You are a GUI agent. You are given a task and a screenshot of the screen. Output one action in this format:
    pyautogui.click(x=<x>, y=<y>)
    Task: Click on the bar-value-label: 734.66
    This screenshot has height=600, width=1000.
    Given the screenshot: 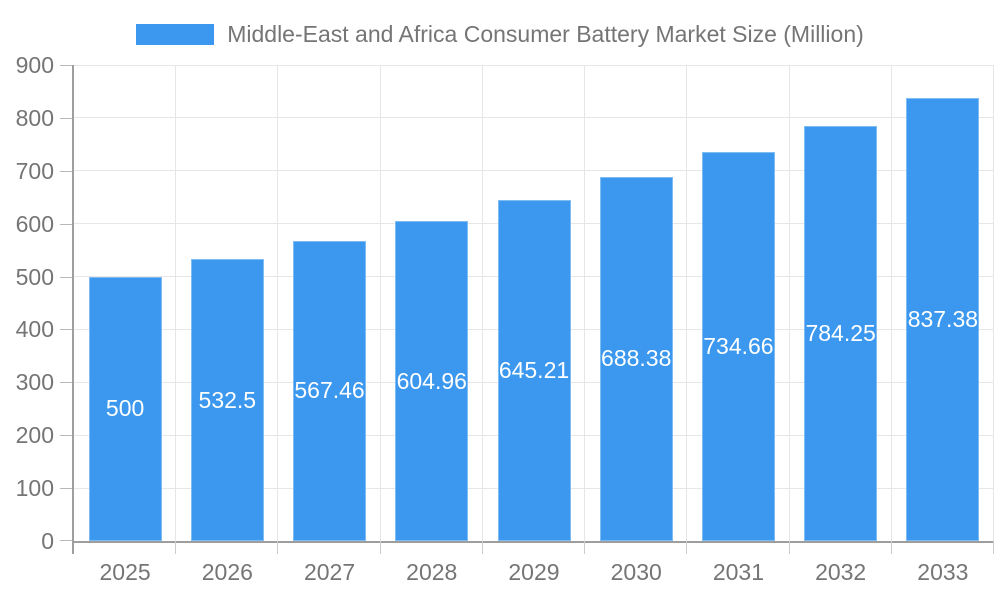 What is the action you would take?
    pyautogui.click(x=738, y=346)
    